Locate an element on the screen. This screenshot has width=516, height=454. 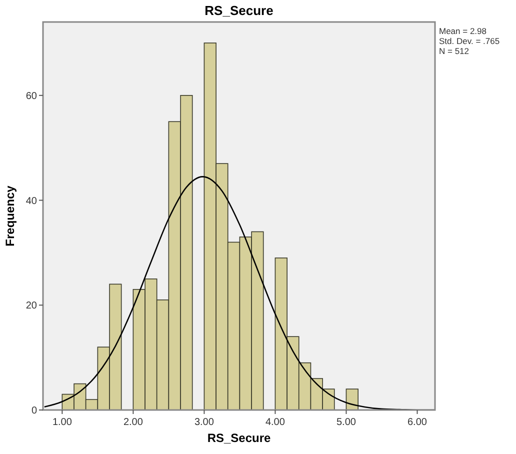
chart-title: RS_Secure is located at coordinates (239, 10).